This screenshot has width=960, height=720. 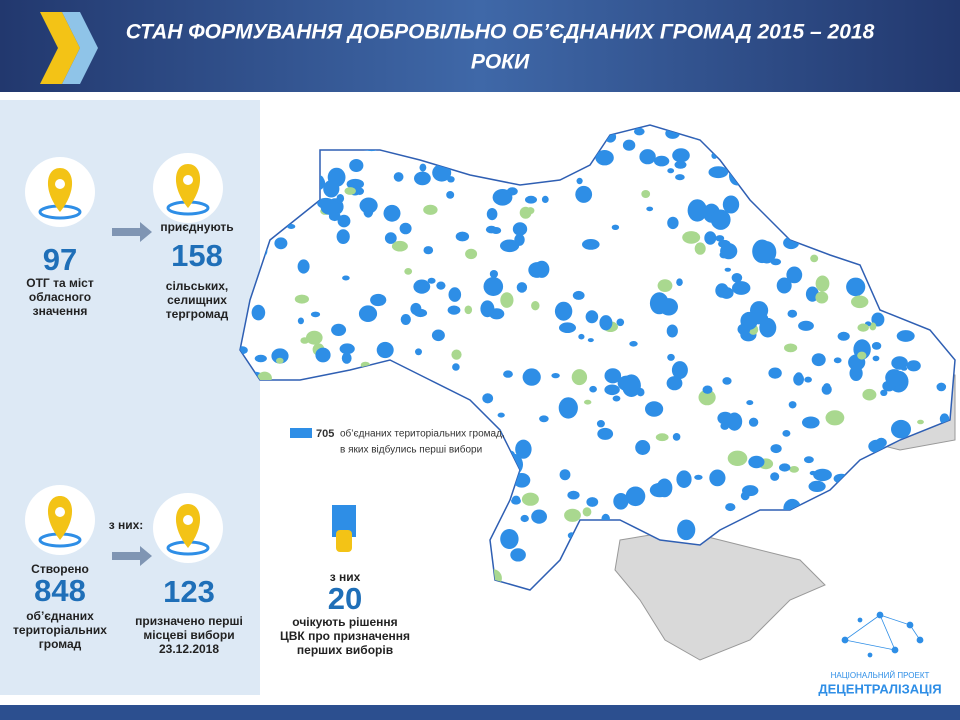 I want to click on stat-number: 123, so click(x=189, y=591).